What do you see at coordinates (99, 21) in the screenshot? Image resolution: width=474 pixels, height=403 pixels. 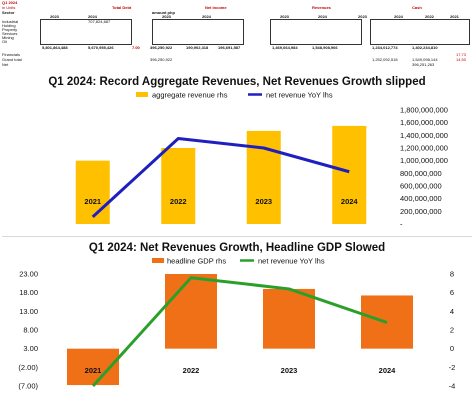 I see `total-debt-cell: 707,824,687` at bounding box center [99, 21].